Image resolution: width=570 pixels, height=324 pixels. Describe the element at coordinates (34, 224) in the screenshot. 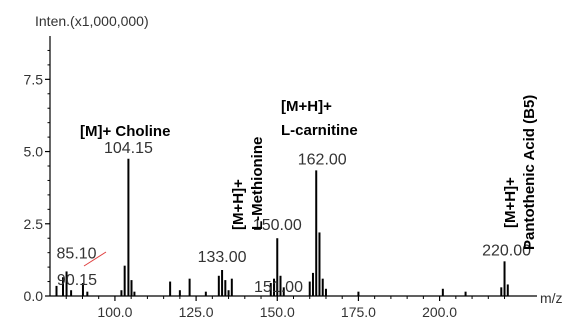

I see `y-tick-label: 2.5` at that location.